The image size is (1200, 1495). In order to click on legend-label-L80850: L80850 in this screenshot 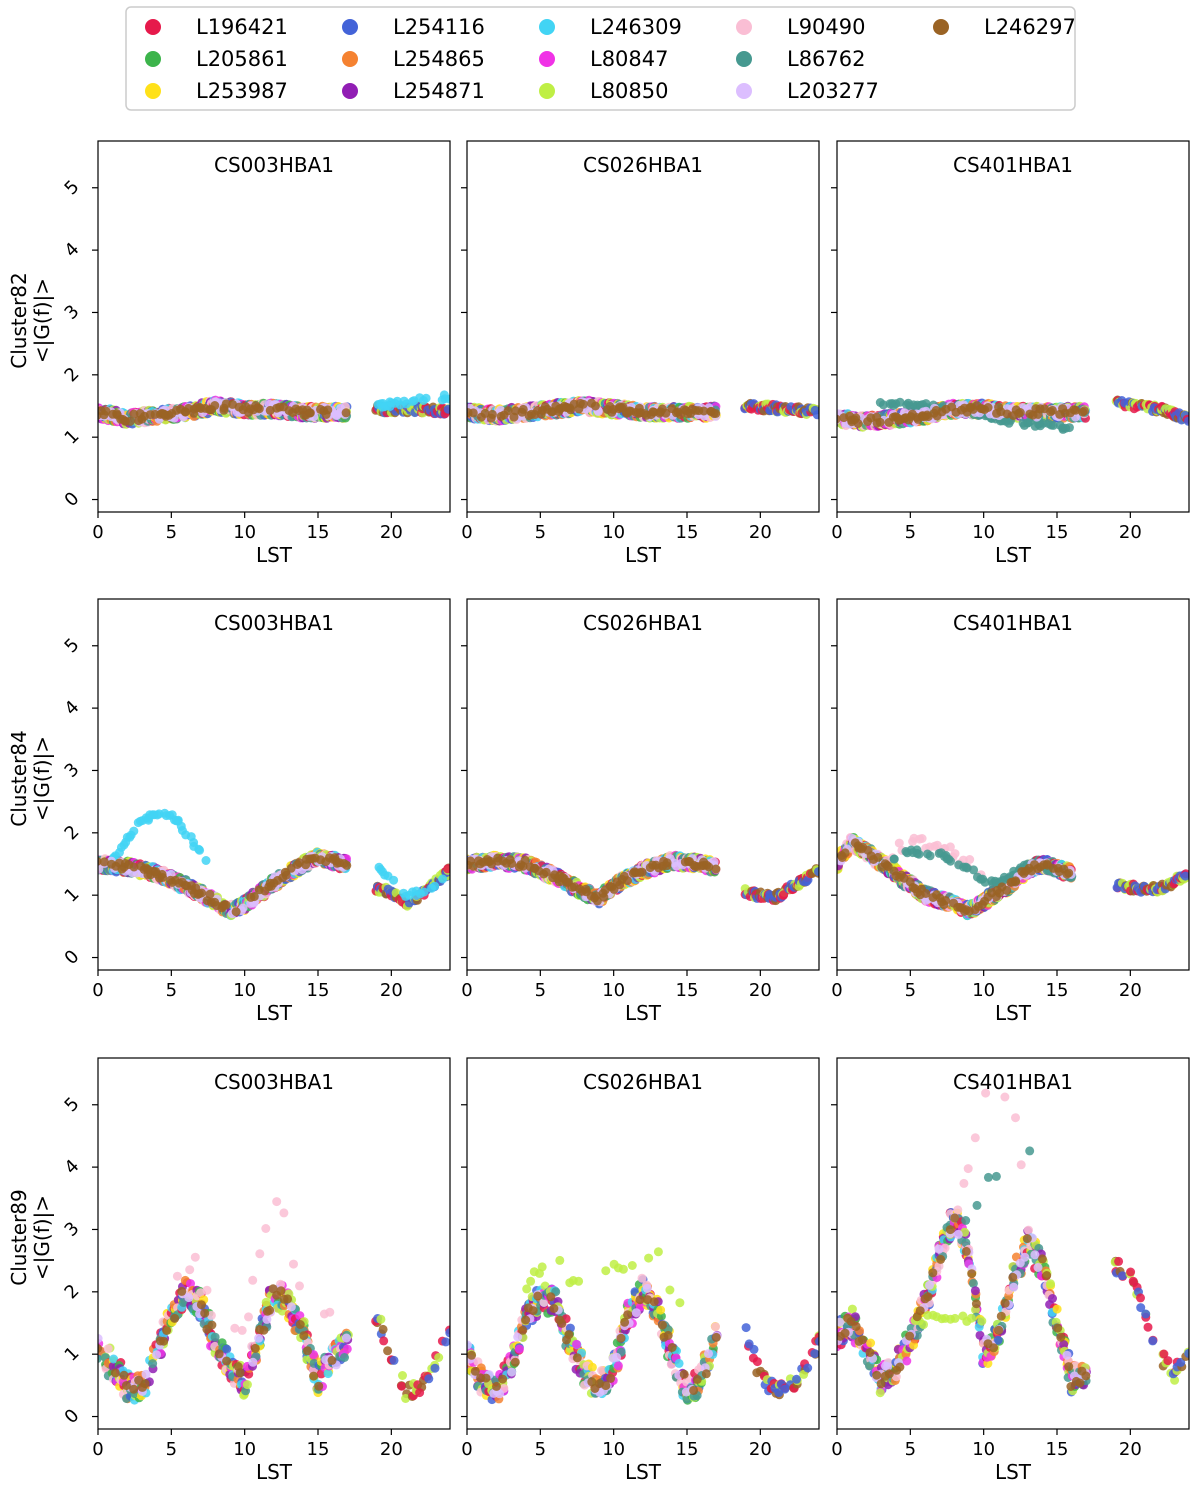, I will do `click(629, 91)`.